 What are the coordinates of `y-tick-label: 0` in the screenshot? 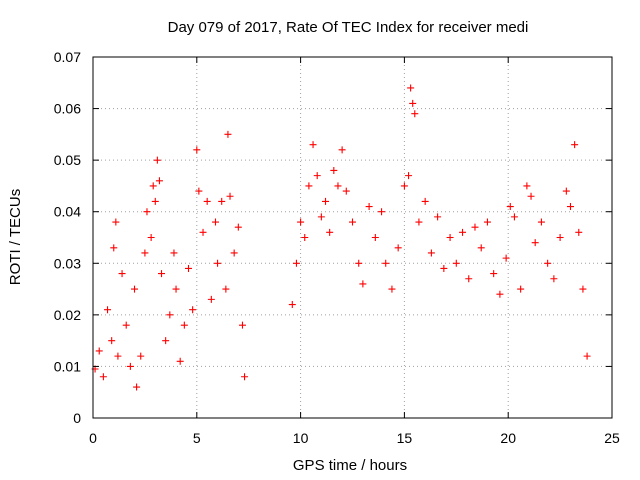 It's located at (77, 418).